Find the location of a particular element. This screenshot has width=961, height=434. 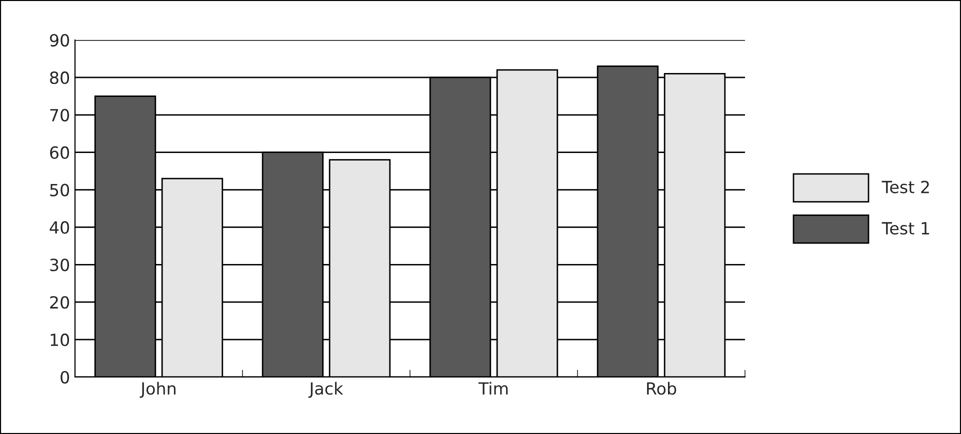

y-tick-label: 10 is located at coordinates (60, 340).